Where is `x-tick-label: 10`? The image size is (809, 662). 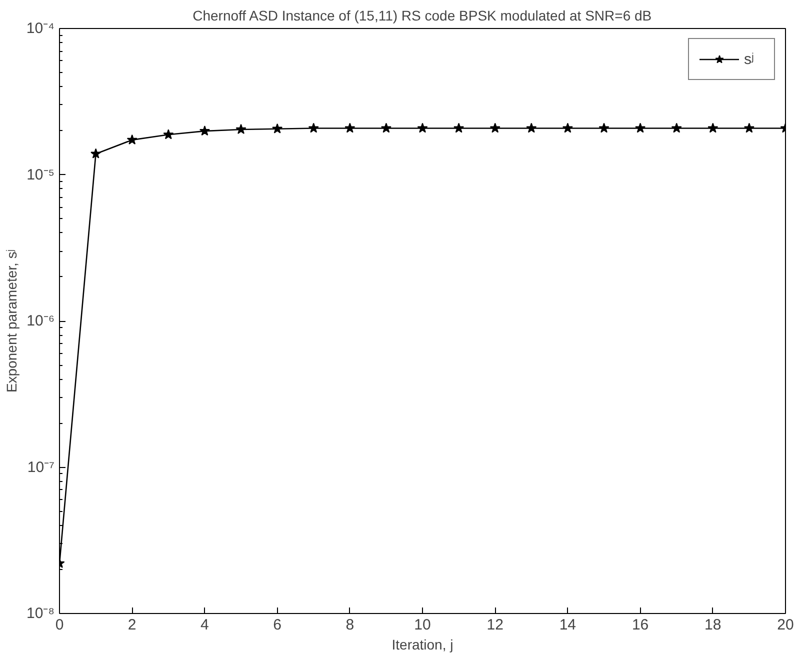
x-tick-label: 10 is located at coordinates (422, 625).